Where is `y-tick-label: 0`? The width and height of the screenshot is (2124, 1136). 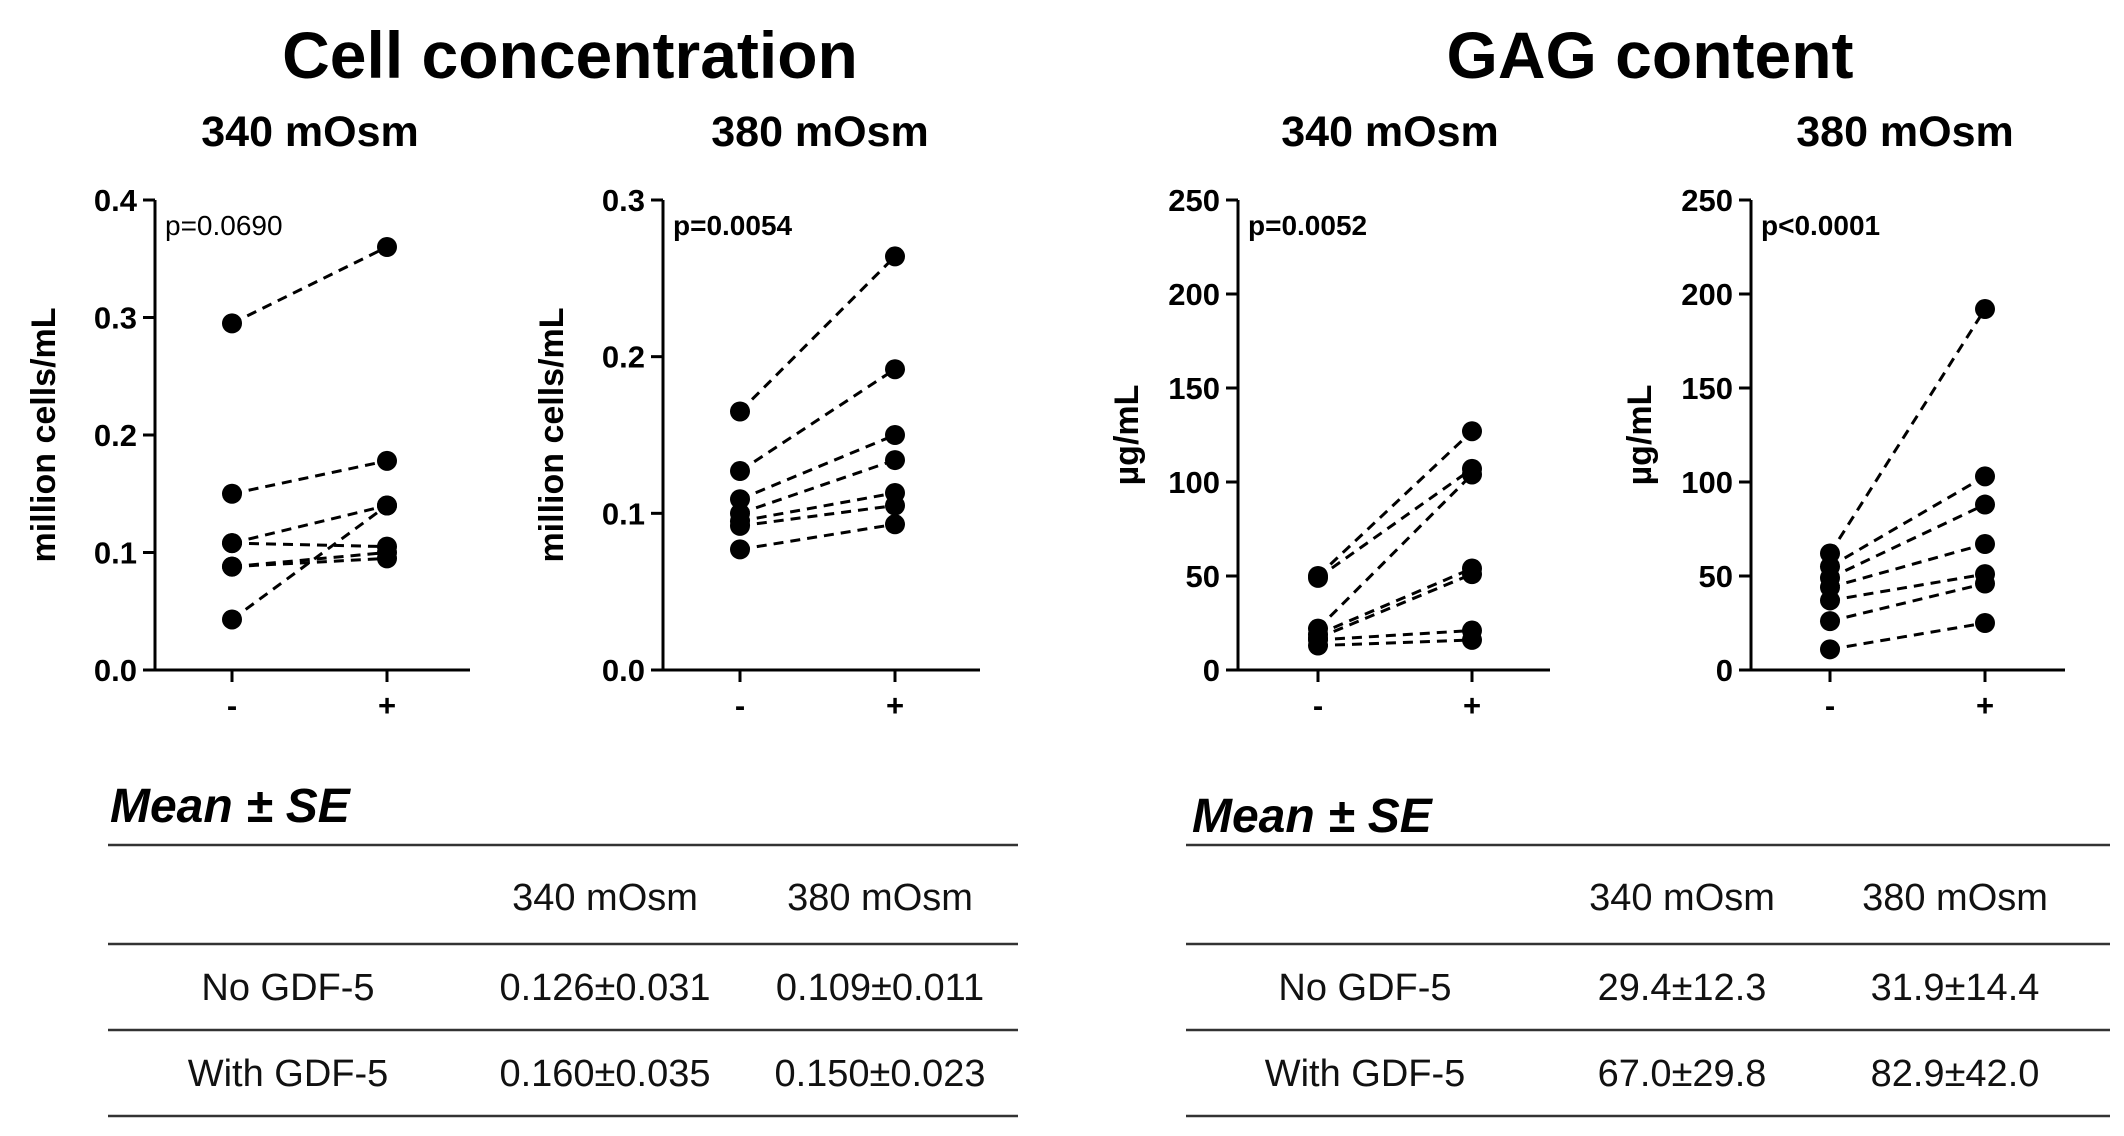 y-tick-label: 0 is located at coordinates (1211, 670).